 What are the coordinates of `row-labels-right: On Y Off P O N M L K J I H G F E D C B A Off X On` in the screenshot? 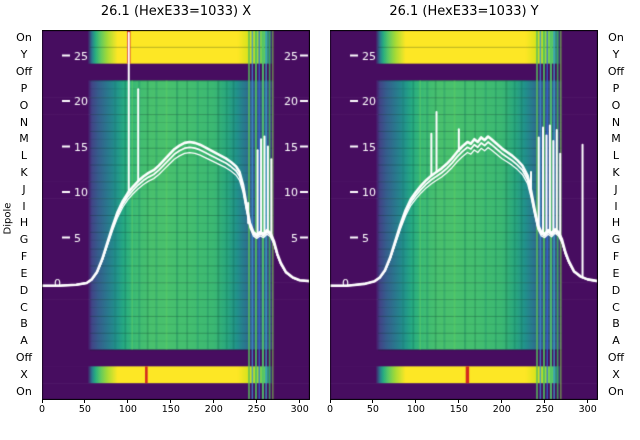 It's located at (616, 220).